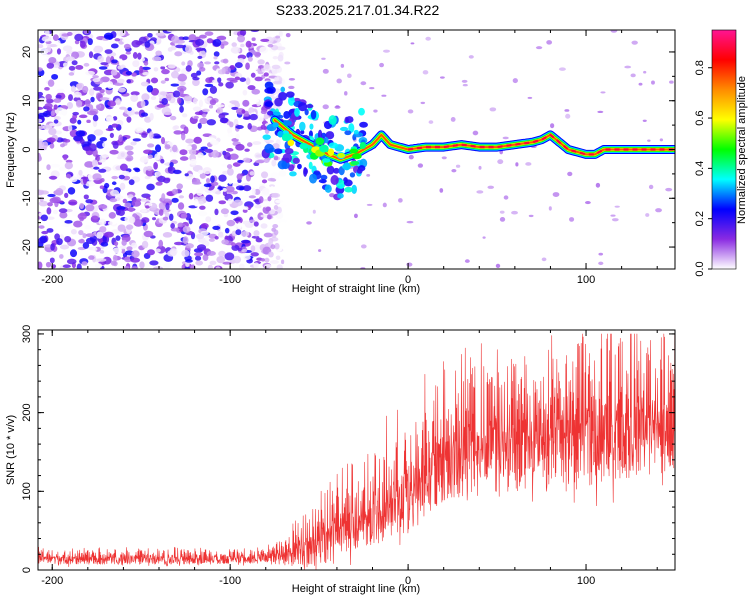 Image resolution: width=750 pixels, height=600 pixels. I want to click on x-tick-label: 100, so click(586, 581).